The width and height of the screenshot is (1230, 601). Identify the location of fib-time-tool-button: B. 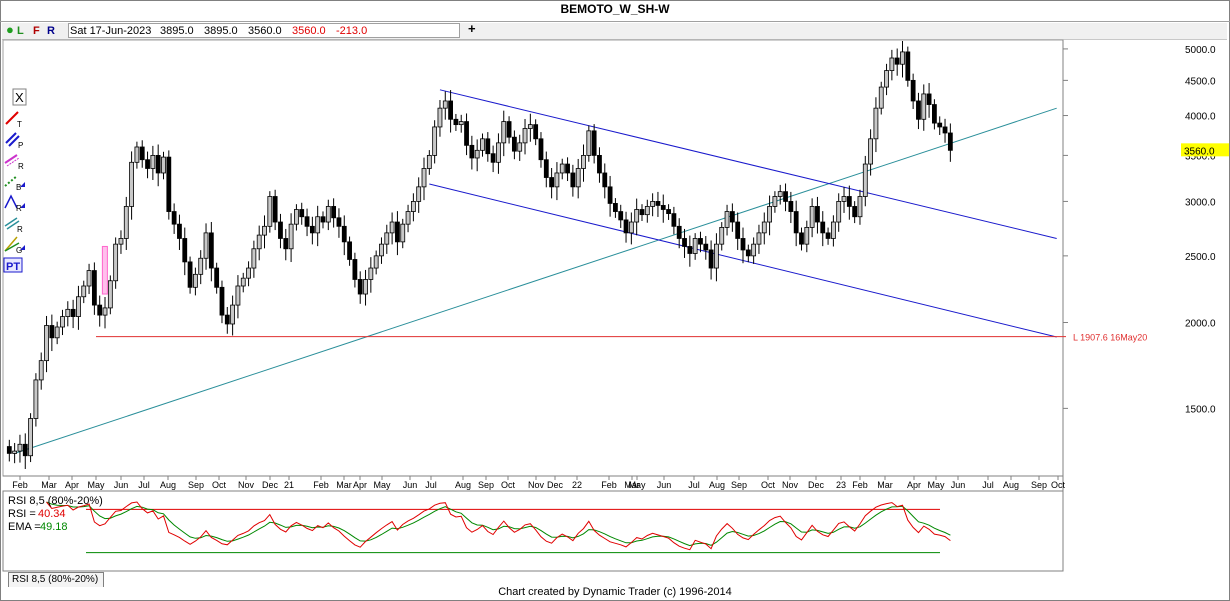
(15, 182).